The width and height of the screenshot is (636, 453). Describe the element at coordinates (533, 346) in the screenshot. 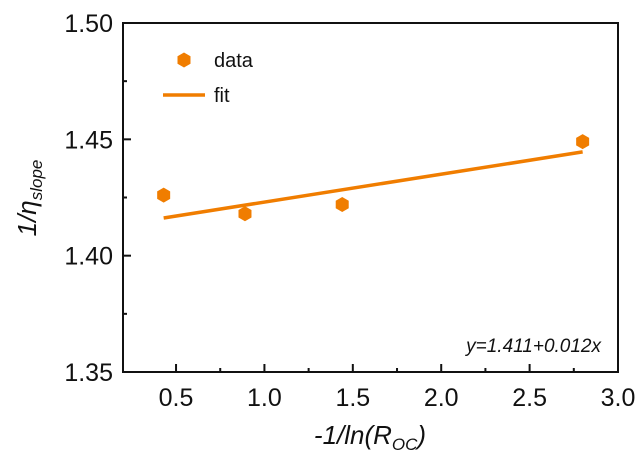

I see `fit-equation: y=1.411+0.012x` at that location.